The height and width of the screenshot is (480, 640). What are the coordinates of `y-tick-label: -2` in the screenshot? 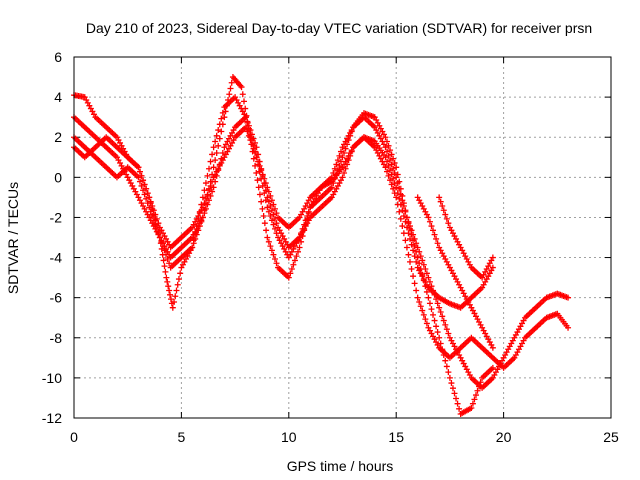 It's located at (56, 217).